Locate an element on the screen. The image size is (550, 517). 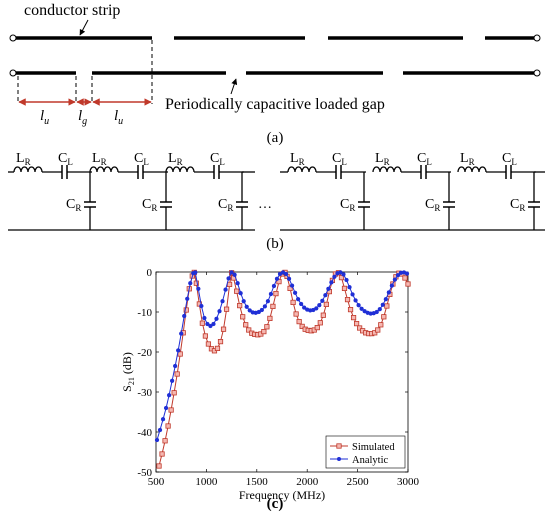
x-tick-label: 3000 is located at coordinates (408, 482).